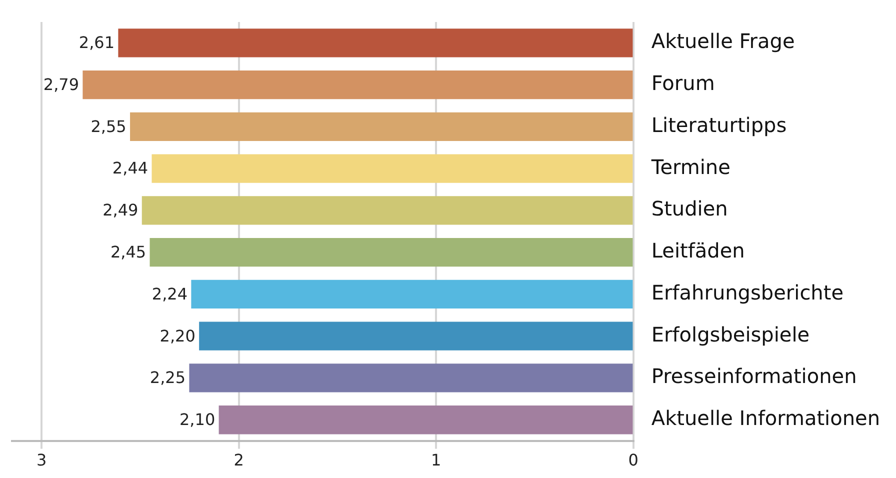 The height and width of the screenshot is (478, 896). I want to click on y-tick-label: Aktuelle Informationen, so click(765, 418).